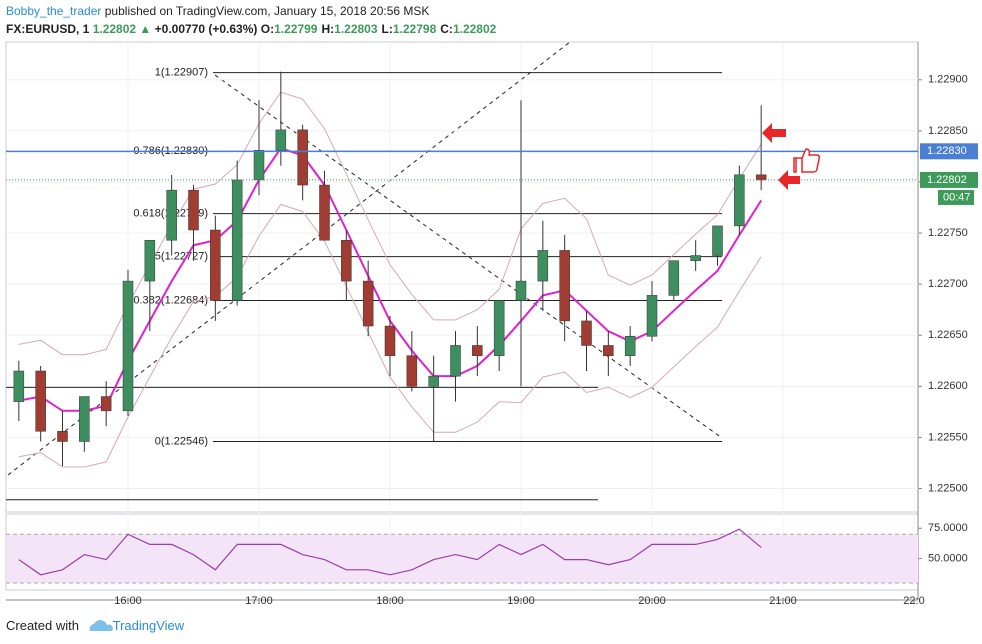  I want to click on symbol: FX:EURUSD, 1, so click(48, 29).